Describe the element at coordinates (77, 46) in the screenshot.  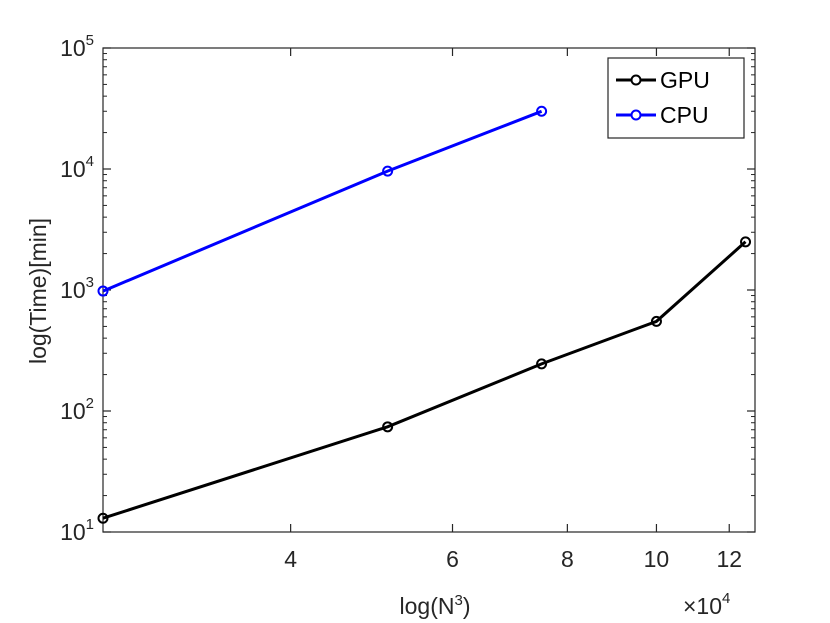
I see `y-tick-label: 10⁵` at that location.